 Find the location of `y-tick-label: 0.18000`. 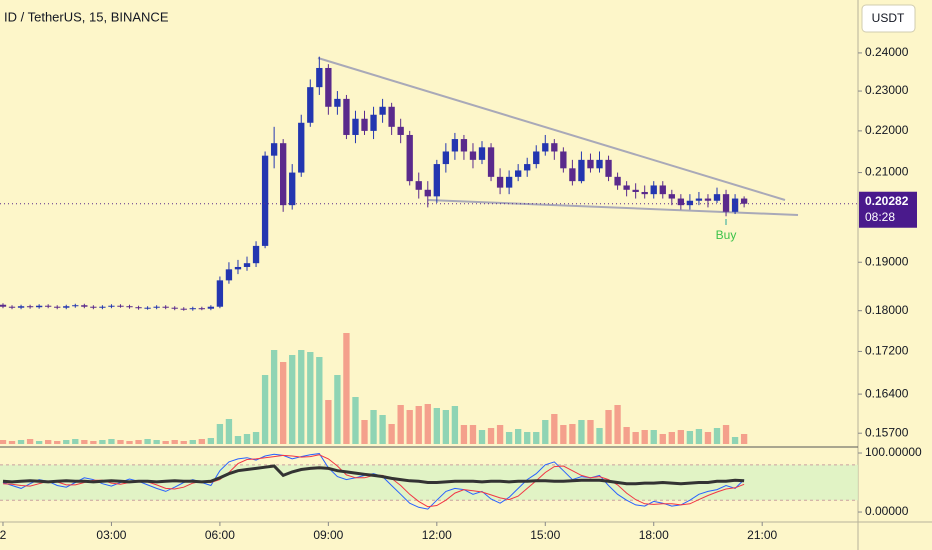

y-tick-label: 0.18000 is located at coordinates (887, 310).